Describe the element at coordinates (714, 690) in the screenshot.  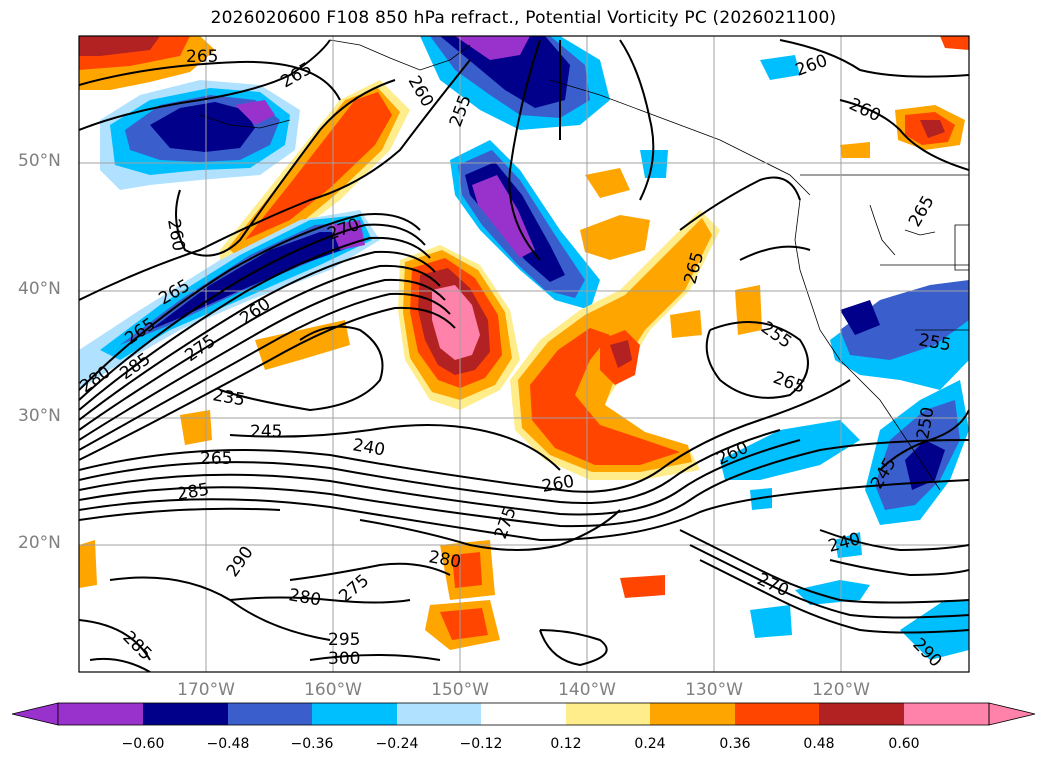
I see `lon-label: 130°W` at that location.